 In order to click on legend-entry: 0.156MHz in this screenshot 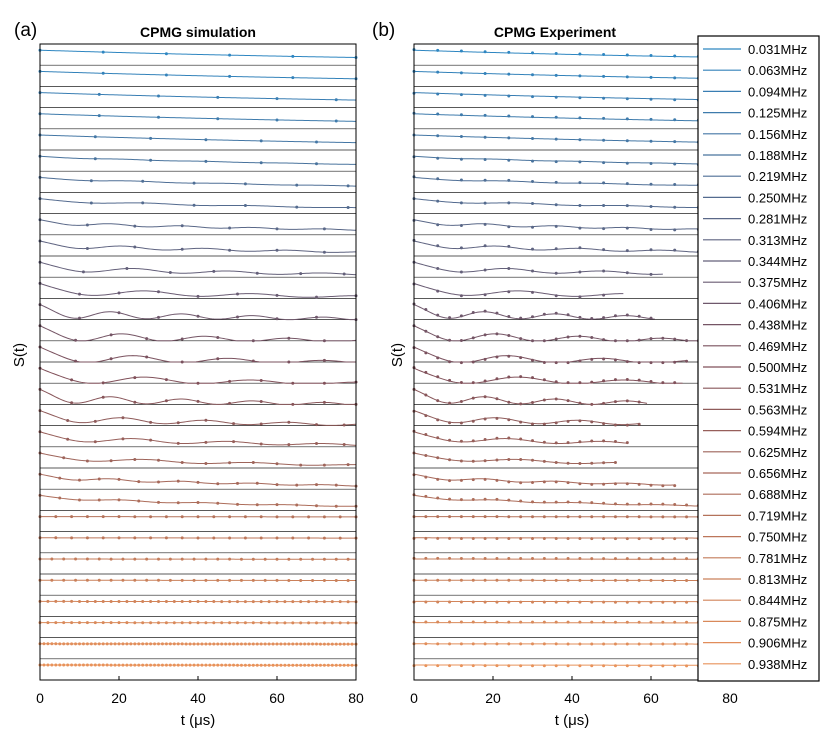, I will do `click(777, 134)`.